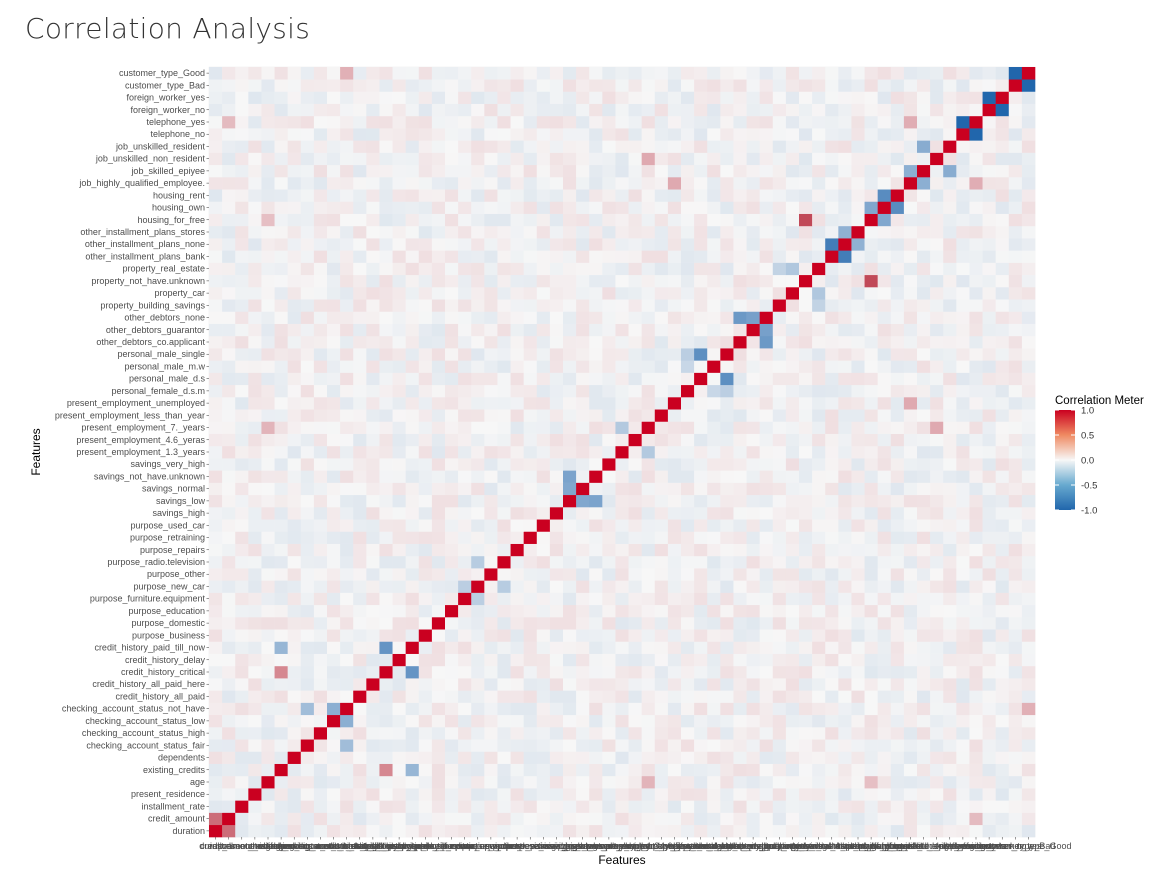 The image size is (1160, 875). I want to click on x-tick-label: credit_history_all_paid_here, so click(373, 846).